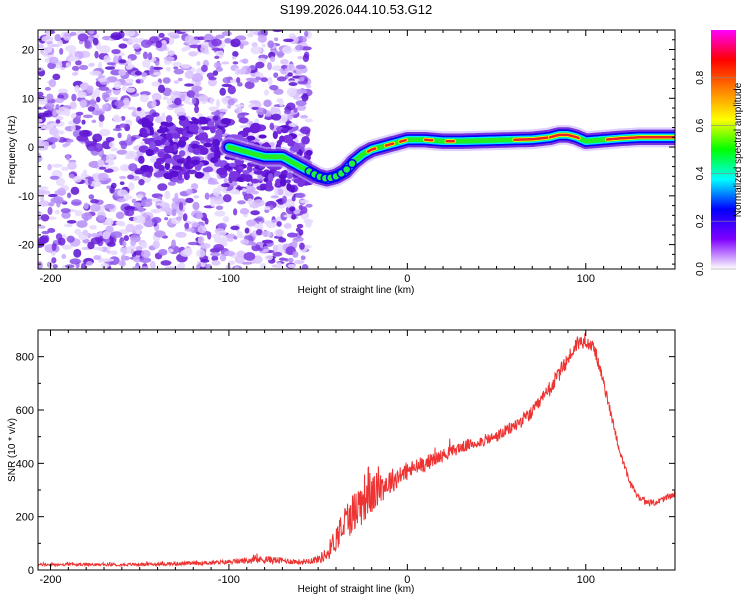 The height and width of the screenshot is (600, 750). What do you see at coordinates (738, 149) in the screenshot?
I see `colorbar-label: Normalized spectral amplitude` at bounding box center [738, 149].